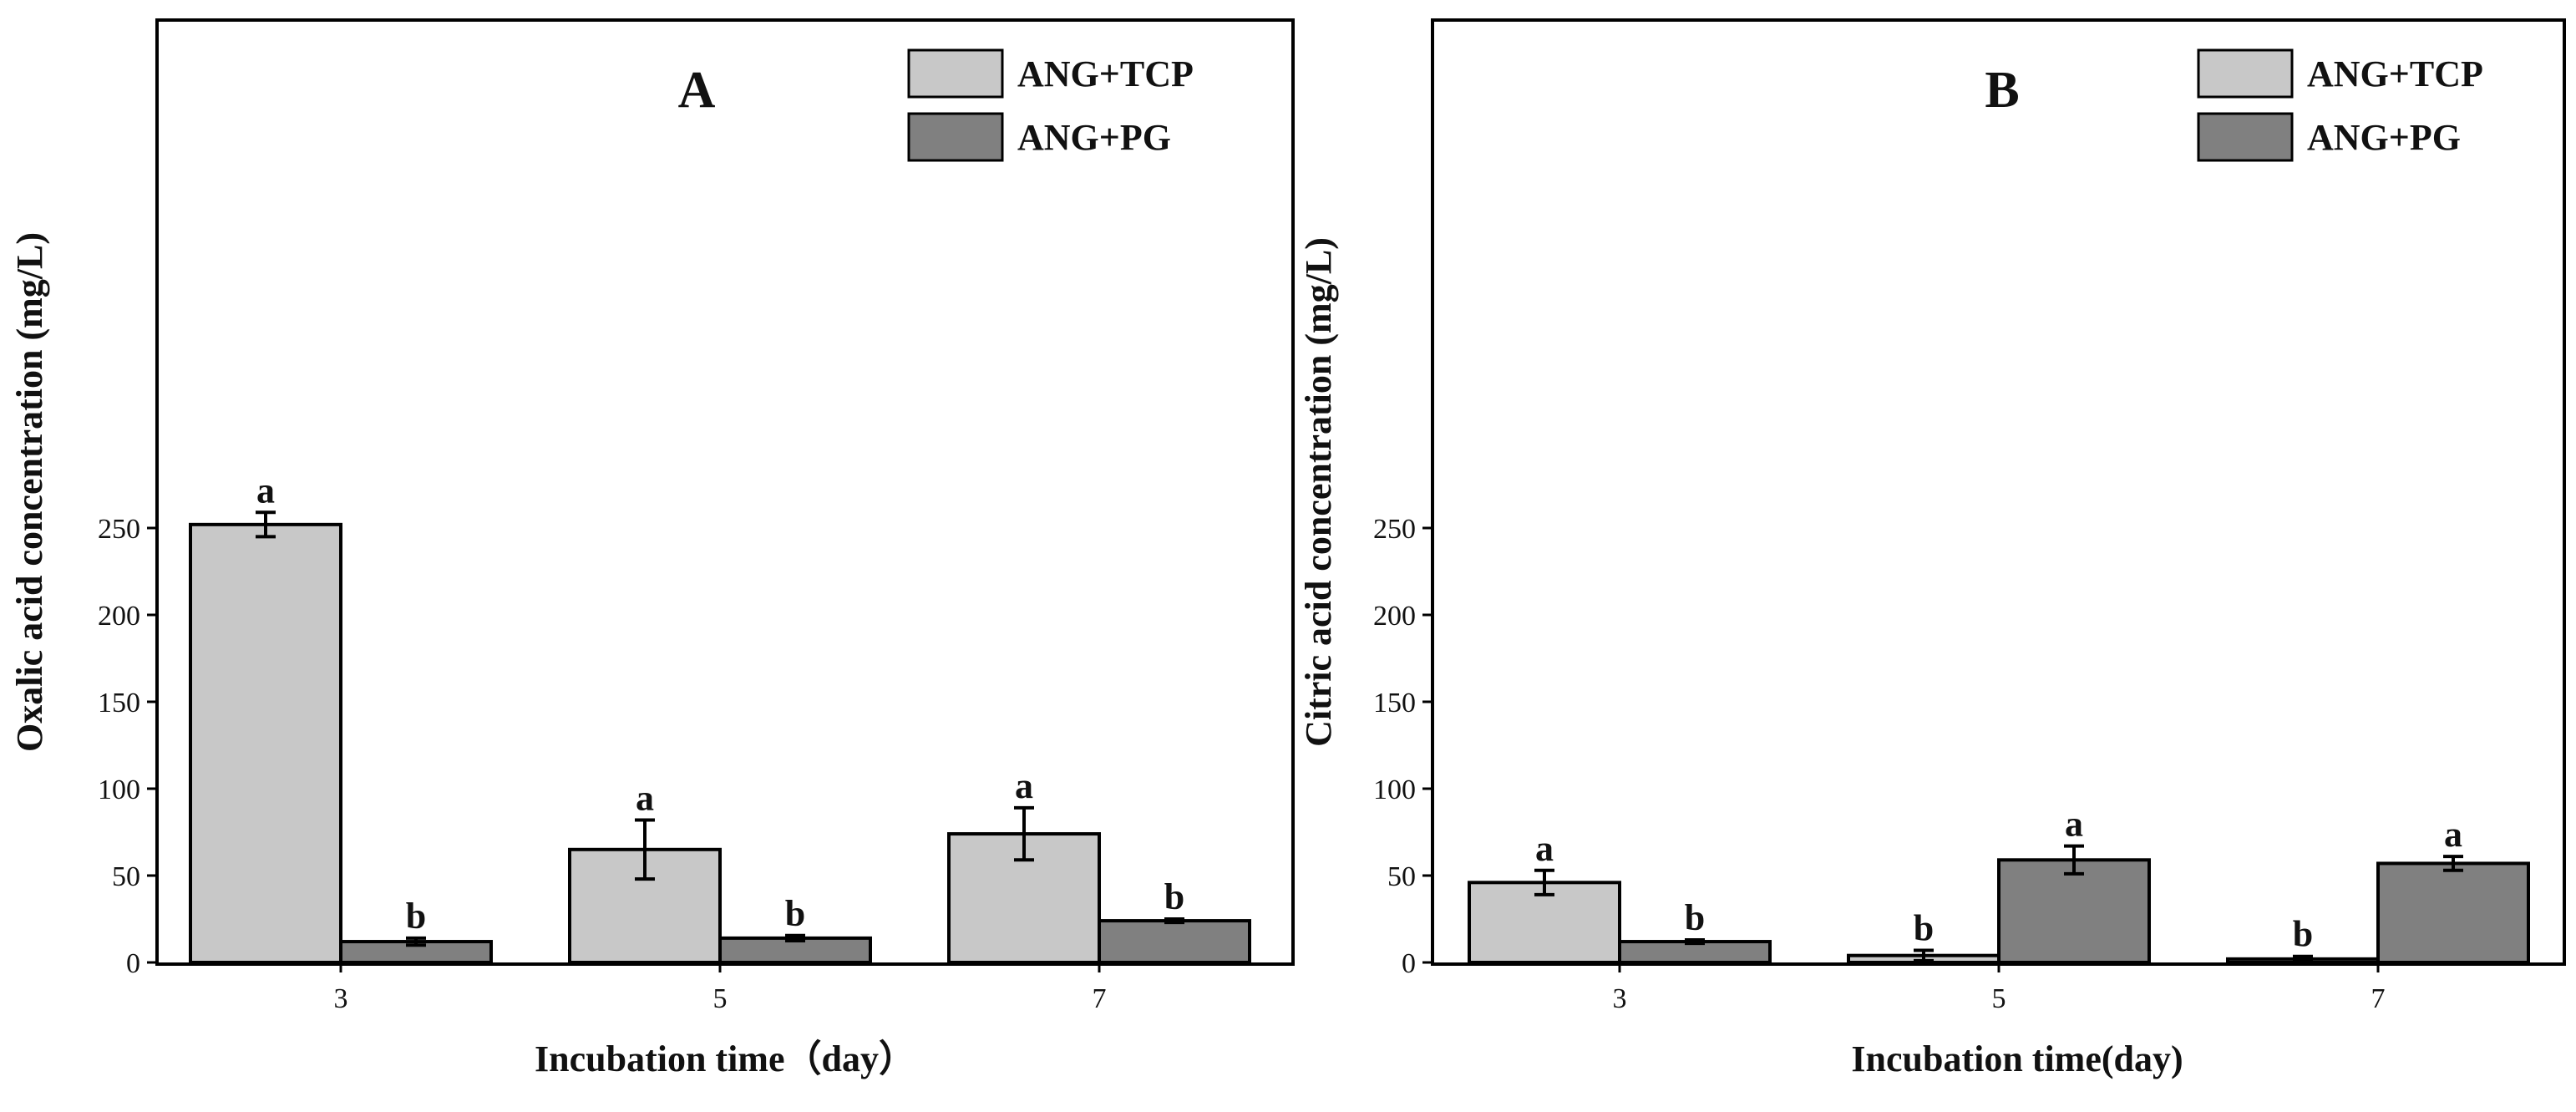  Describe the element at coordinates (2245, 137) in the screenshot. I see `panel-b-legend-swatch-ang-pg` at that location.